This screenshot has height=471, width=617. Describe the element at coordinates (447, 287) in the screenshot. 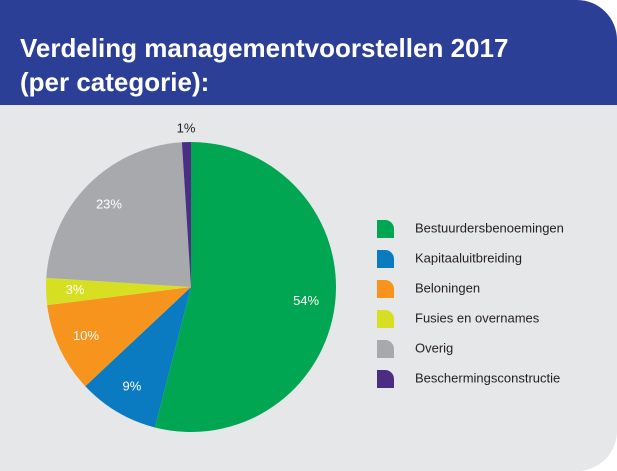

I see `legend-label: Beloningen` at that location.